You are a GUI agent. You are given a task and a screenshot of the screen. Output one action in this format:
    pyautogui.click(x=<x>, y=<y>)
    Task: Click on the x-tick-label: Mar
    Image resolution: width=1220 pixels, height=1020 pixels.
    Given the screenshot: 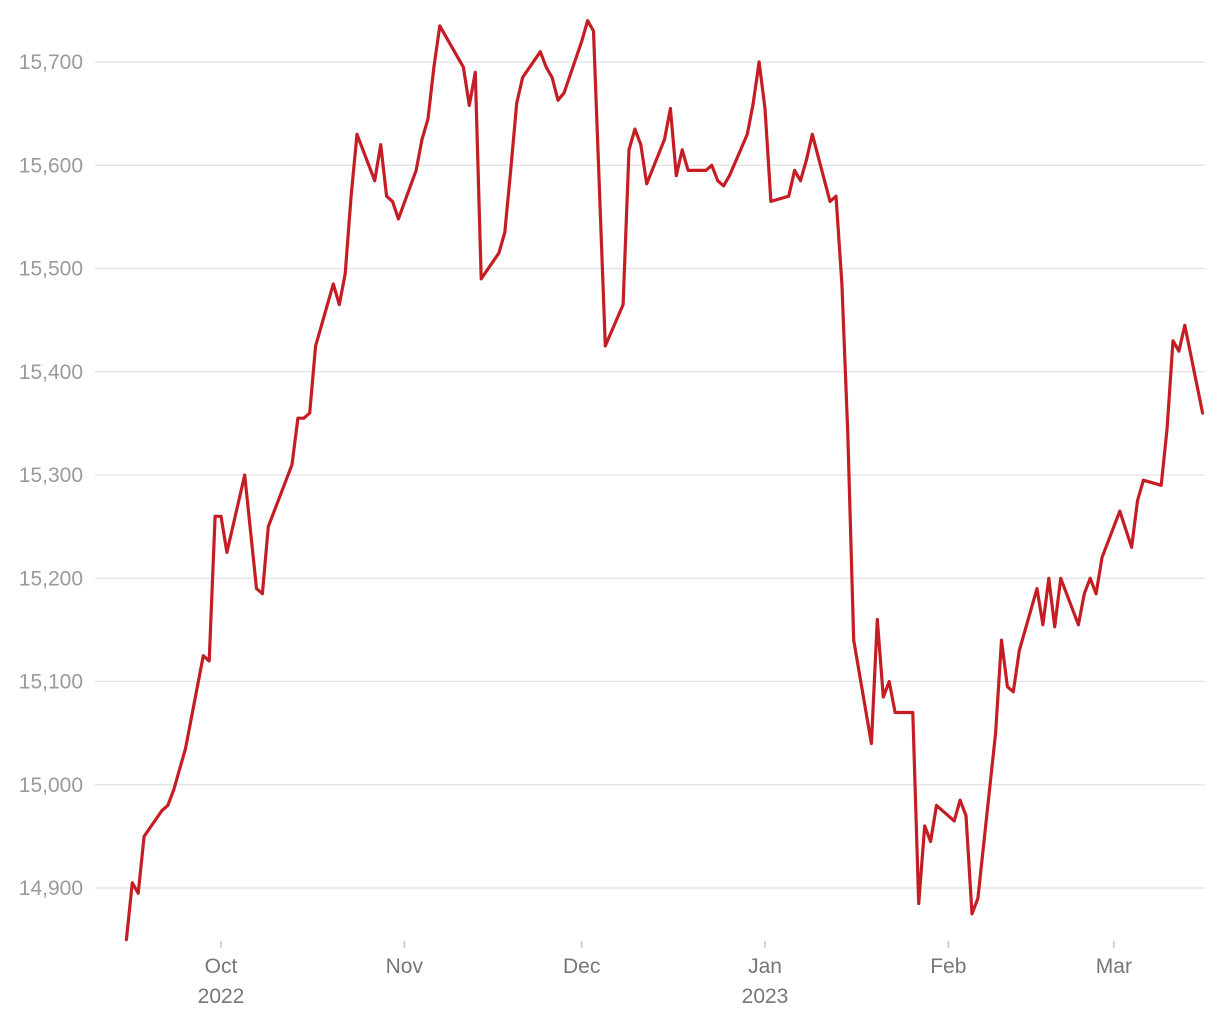 What is the action you would take?
    pyautogui.click(x=1114, y=966)
    